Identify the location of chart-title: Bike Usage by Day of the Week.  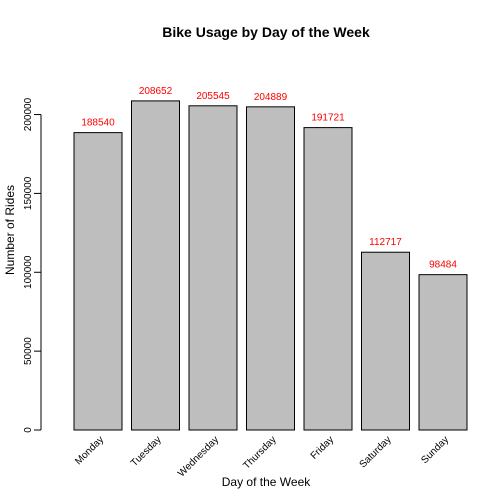
(266, 32).